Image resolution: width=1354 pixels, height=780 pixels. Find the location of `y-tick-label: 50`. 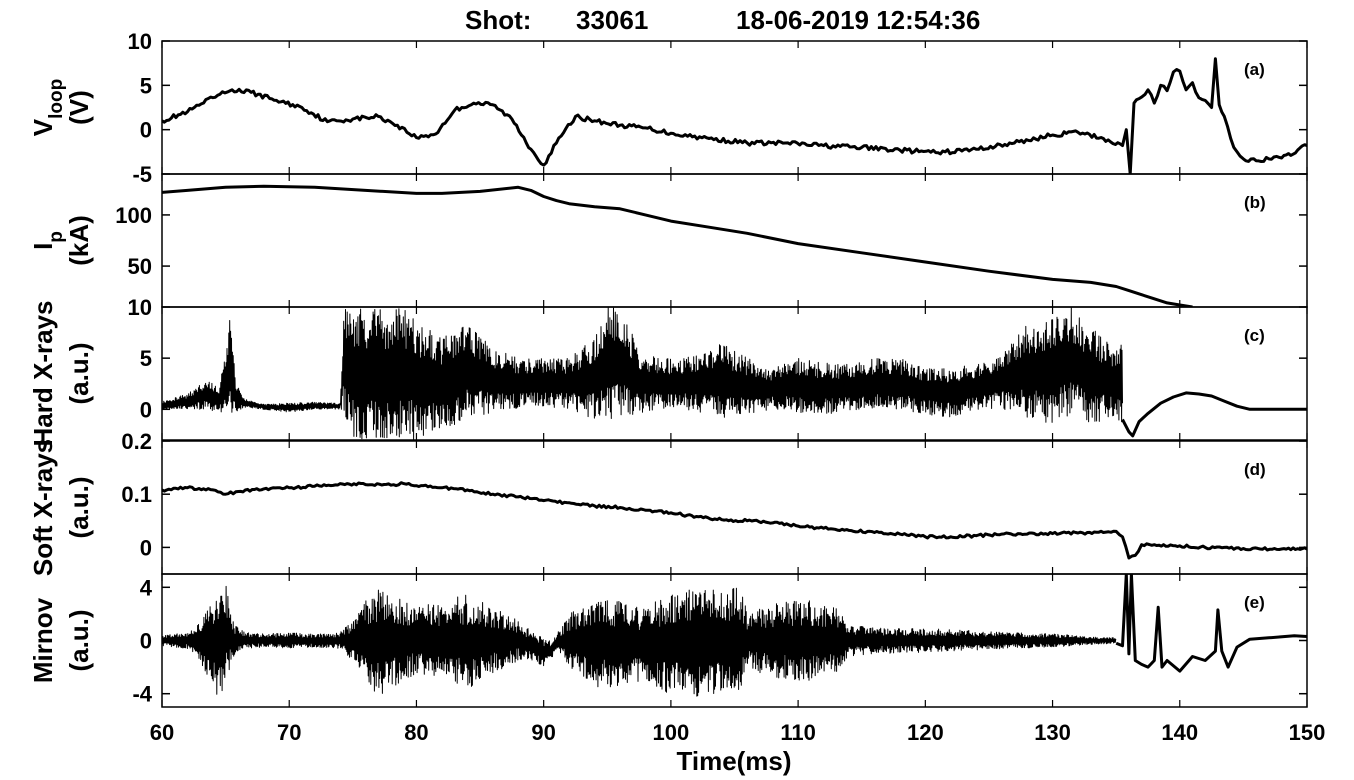

y-tick-label: 50 is located at coordinates (140, 266).